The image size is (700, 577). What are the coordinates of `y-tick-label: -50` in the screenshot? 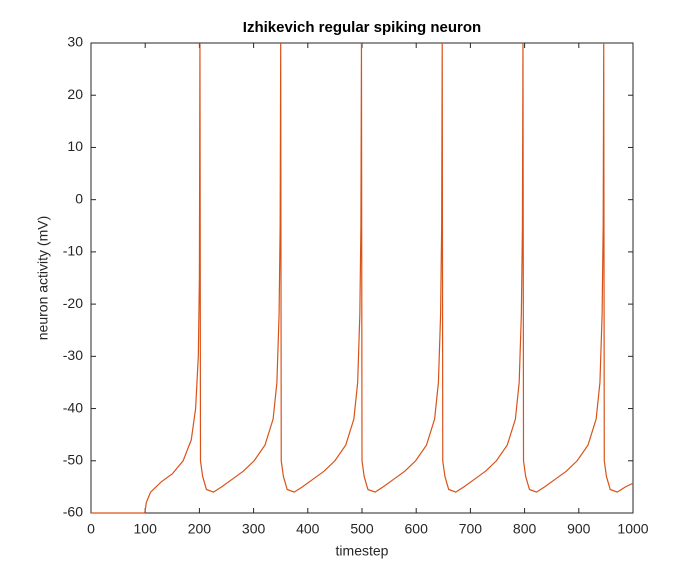 It's located at (73, 459).